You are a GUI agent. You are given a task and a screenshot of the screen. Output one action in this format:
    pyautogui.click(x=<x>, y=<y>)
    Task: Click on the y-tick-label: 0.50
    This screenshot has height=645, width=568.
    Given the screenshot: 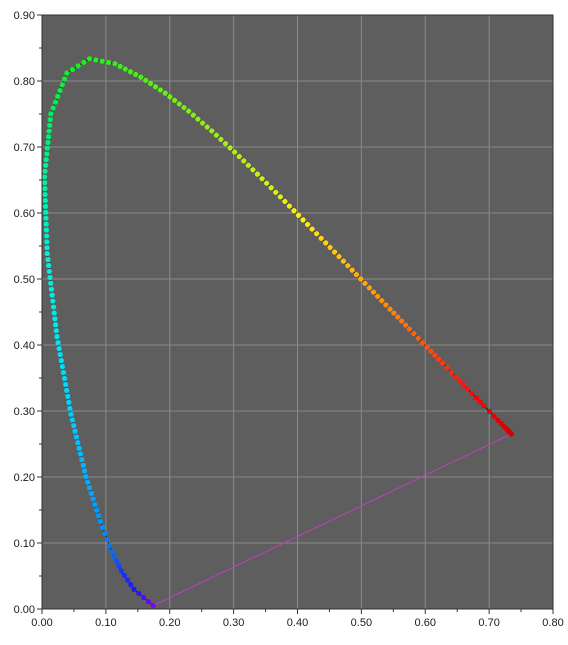 What is the action you would take?
    pyautogui.click(x=24, y=280)
    